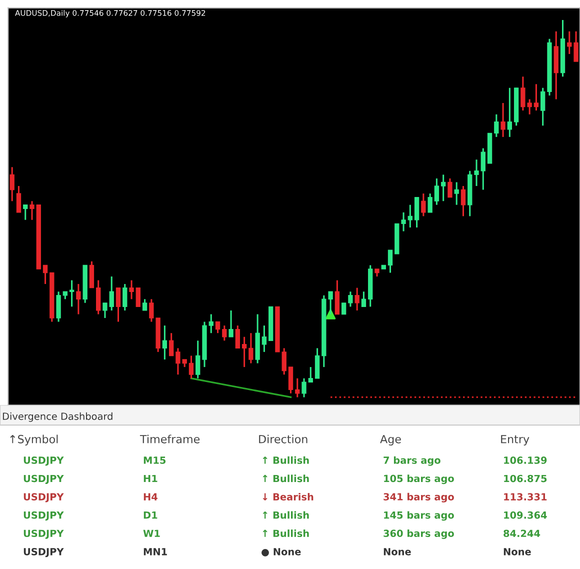 The width and height of the screenshot is (580, 569). Describe the element at coordinates (288, 496) in the screenshot. I see `text: ↓ Bearish` at that location.